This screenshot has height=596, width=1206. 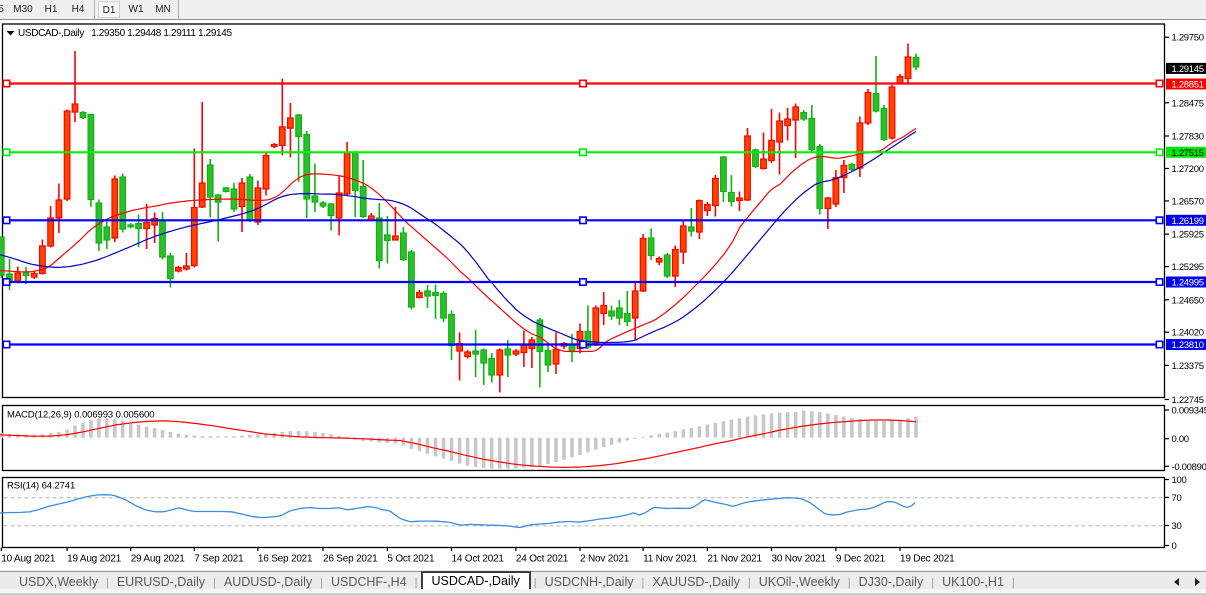 What do you see at coordinates (1188, 38) in the screenshot?
I see `svg-text: 1.29750` at bounding box center [1188, 38].